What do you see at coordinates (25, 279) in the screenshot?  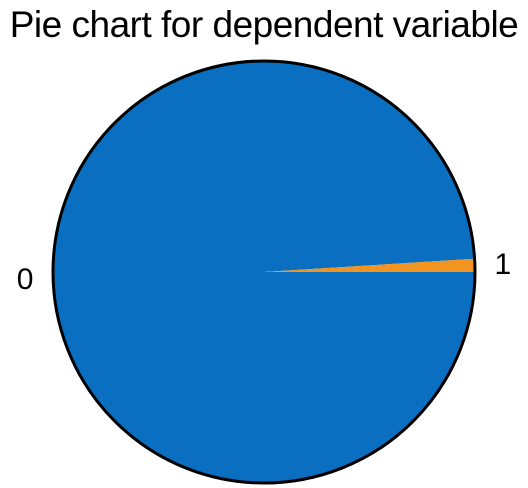 I see `pie-label-0: 0` at bounding box center [25, 279].